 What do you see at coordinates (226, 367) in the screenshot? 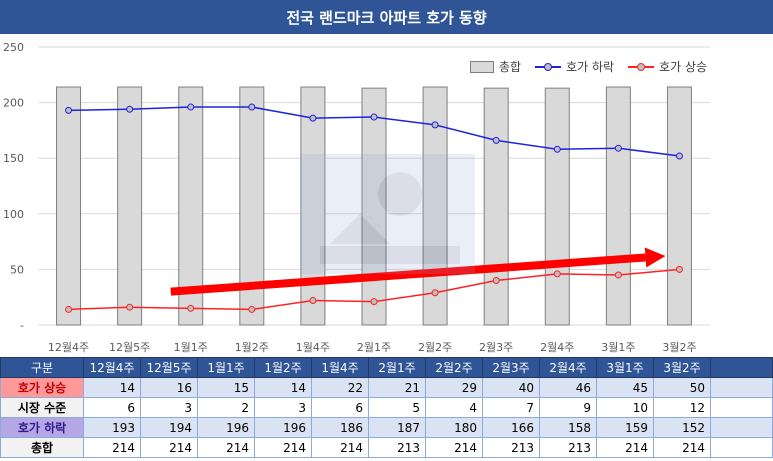
I see `table-header-cell: 1월1주` at bounding box center [226, 367].